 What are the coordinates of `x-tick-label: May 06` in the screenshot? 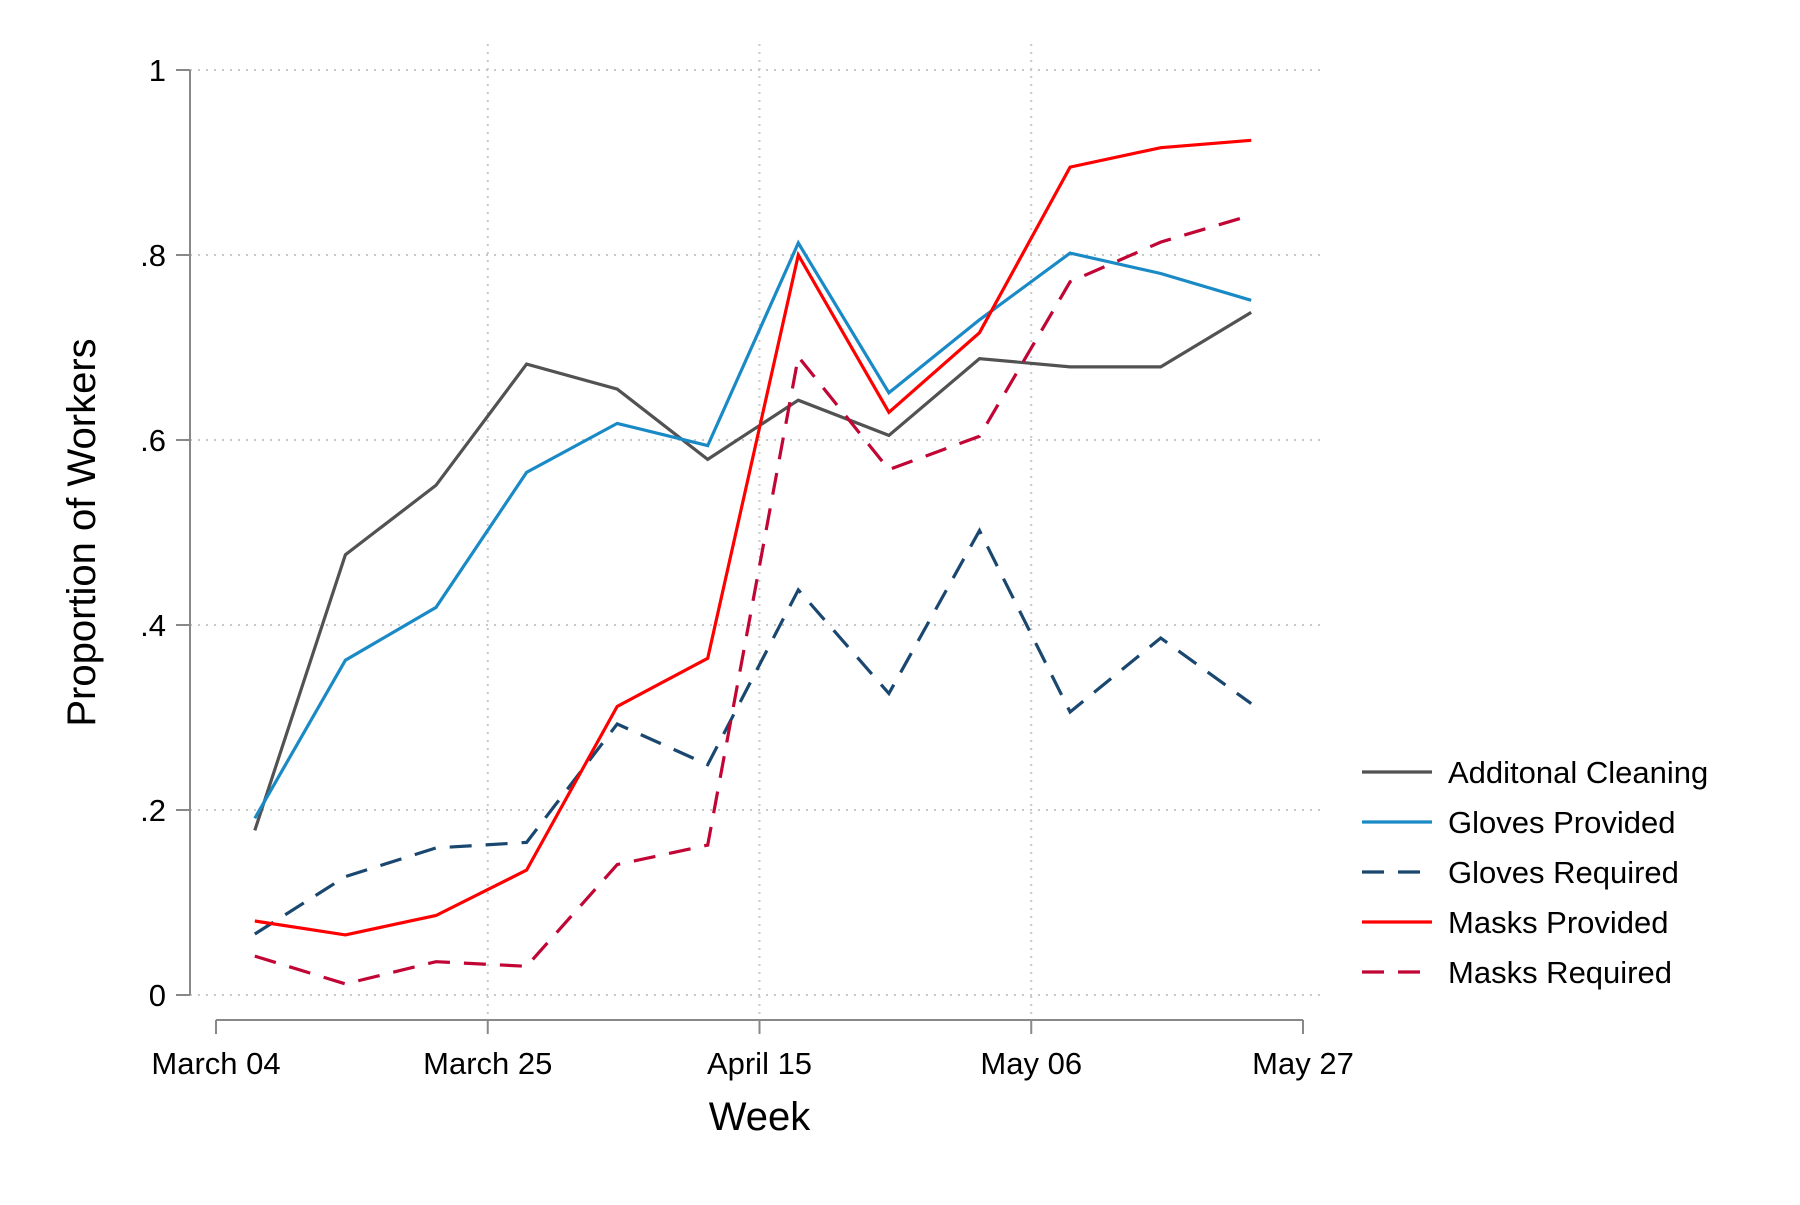 It's located at (1031, 1063).